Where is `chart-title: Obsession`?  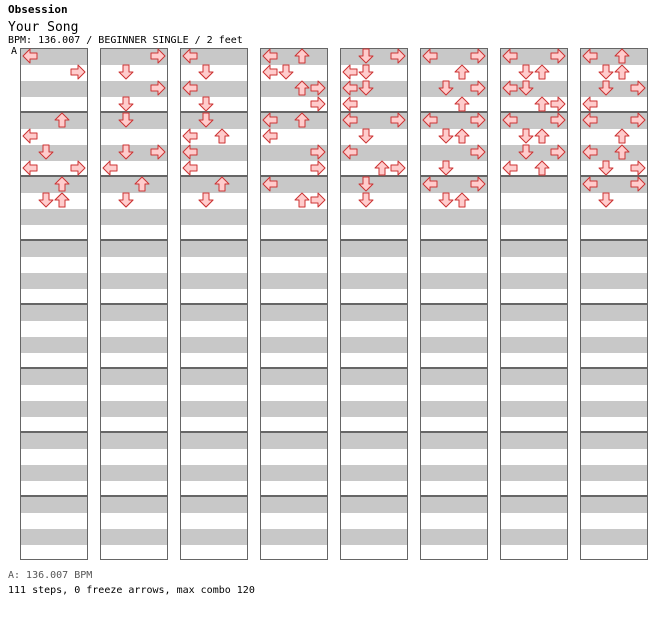 chart-title: Obsession is located at coordinates (38, 9).